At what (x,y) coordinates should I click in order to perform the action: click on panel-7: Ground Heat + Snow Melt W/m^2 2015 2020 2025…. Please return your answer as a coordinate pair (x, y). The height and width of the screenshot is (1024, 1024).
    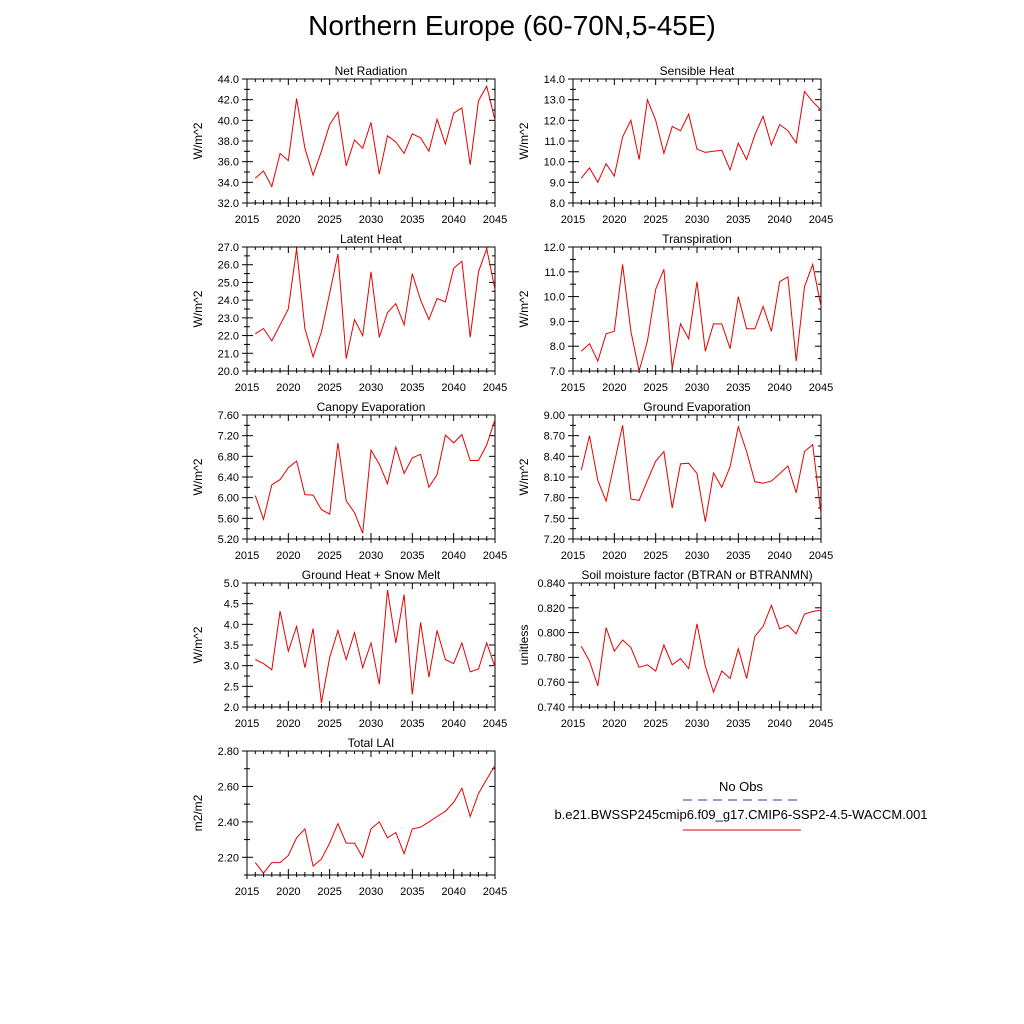
    Looking at the image, I should click on (349, 649).